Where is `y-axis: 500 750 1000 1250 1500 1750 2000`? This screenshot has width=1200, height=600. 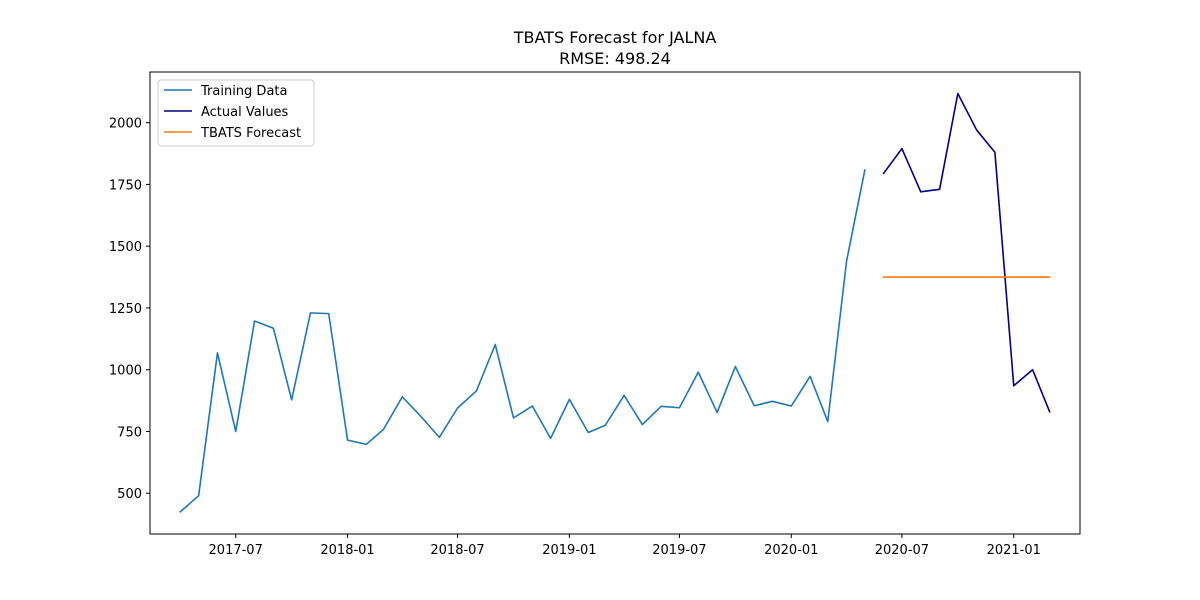
y-axis: 500 750 1000 1250 1500 1750 2000 is located at coordinates (129, 309).